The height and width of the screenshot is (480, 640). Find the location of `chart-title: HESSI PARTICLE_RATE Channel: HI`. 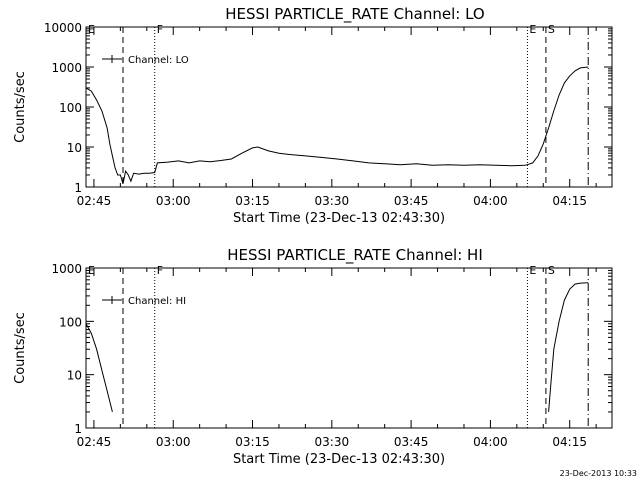

chart-title: HESSI PARTICLE_RATE Channel: HI is located at coordinates (355, 255).